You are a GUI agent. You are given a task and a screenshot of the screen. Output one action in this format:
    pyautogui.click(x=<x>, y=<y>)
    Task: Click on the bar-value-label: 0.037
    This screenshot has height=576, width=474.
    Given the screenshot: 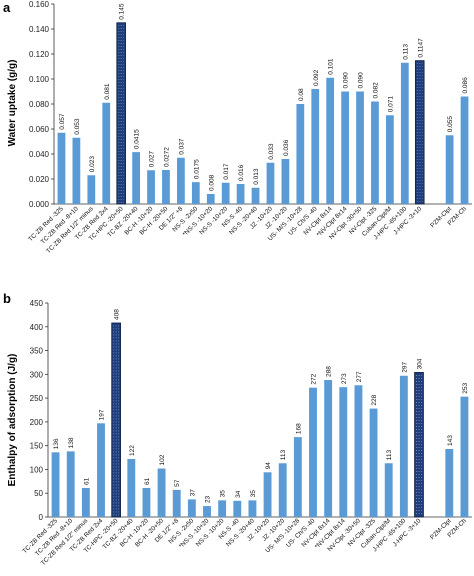 What is the action you would take?
    pyautogui.click(x=181, y=146)
    